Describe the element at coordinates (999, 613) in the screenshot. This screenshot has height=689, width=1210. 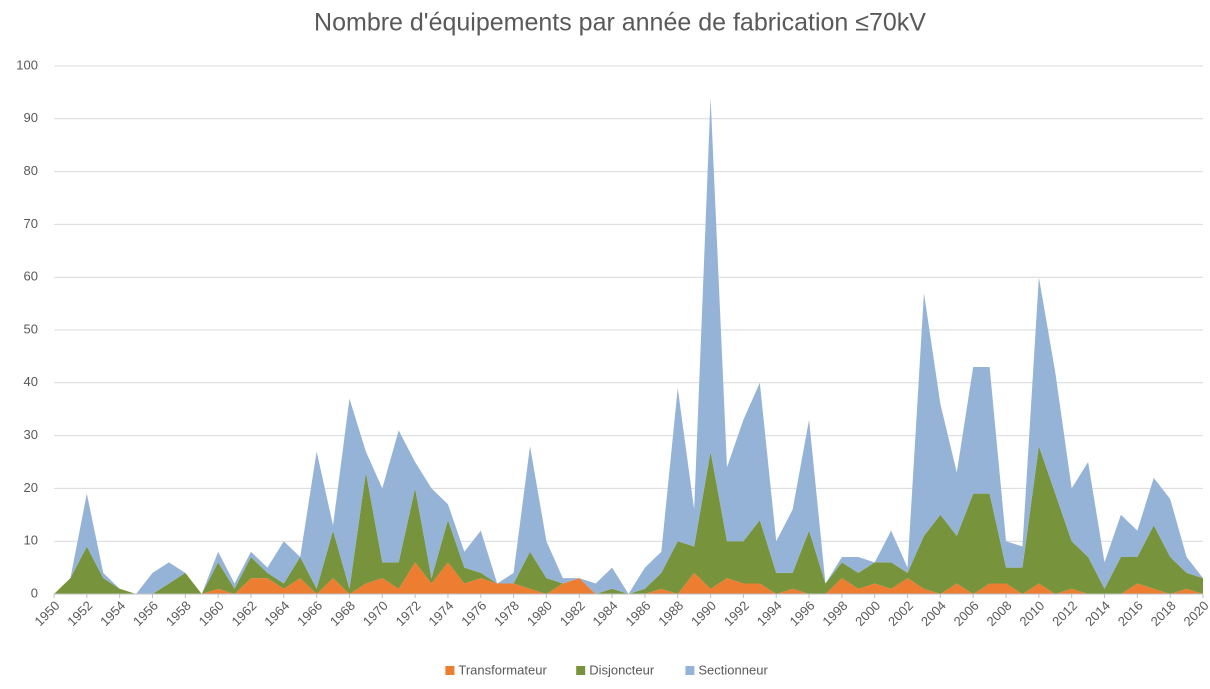
I see `x-tick-label: 2008` at that location.